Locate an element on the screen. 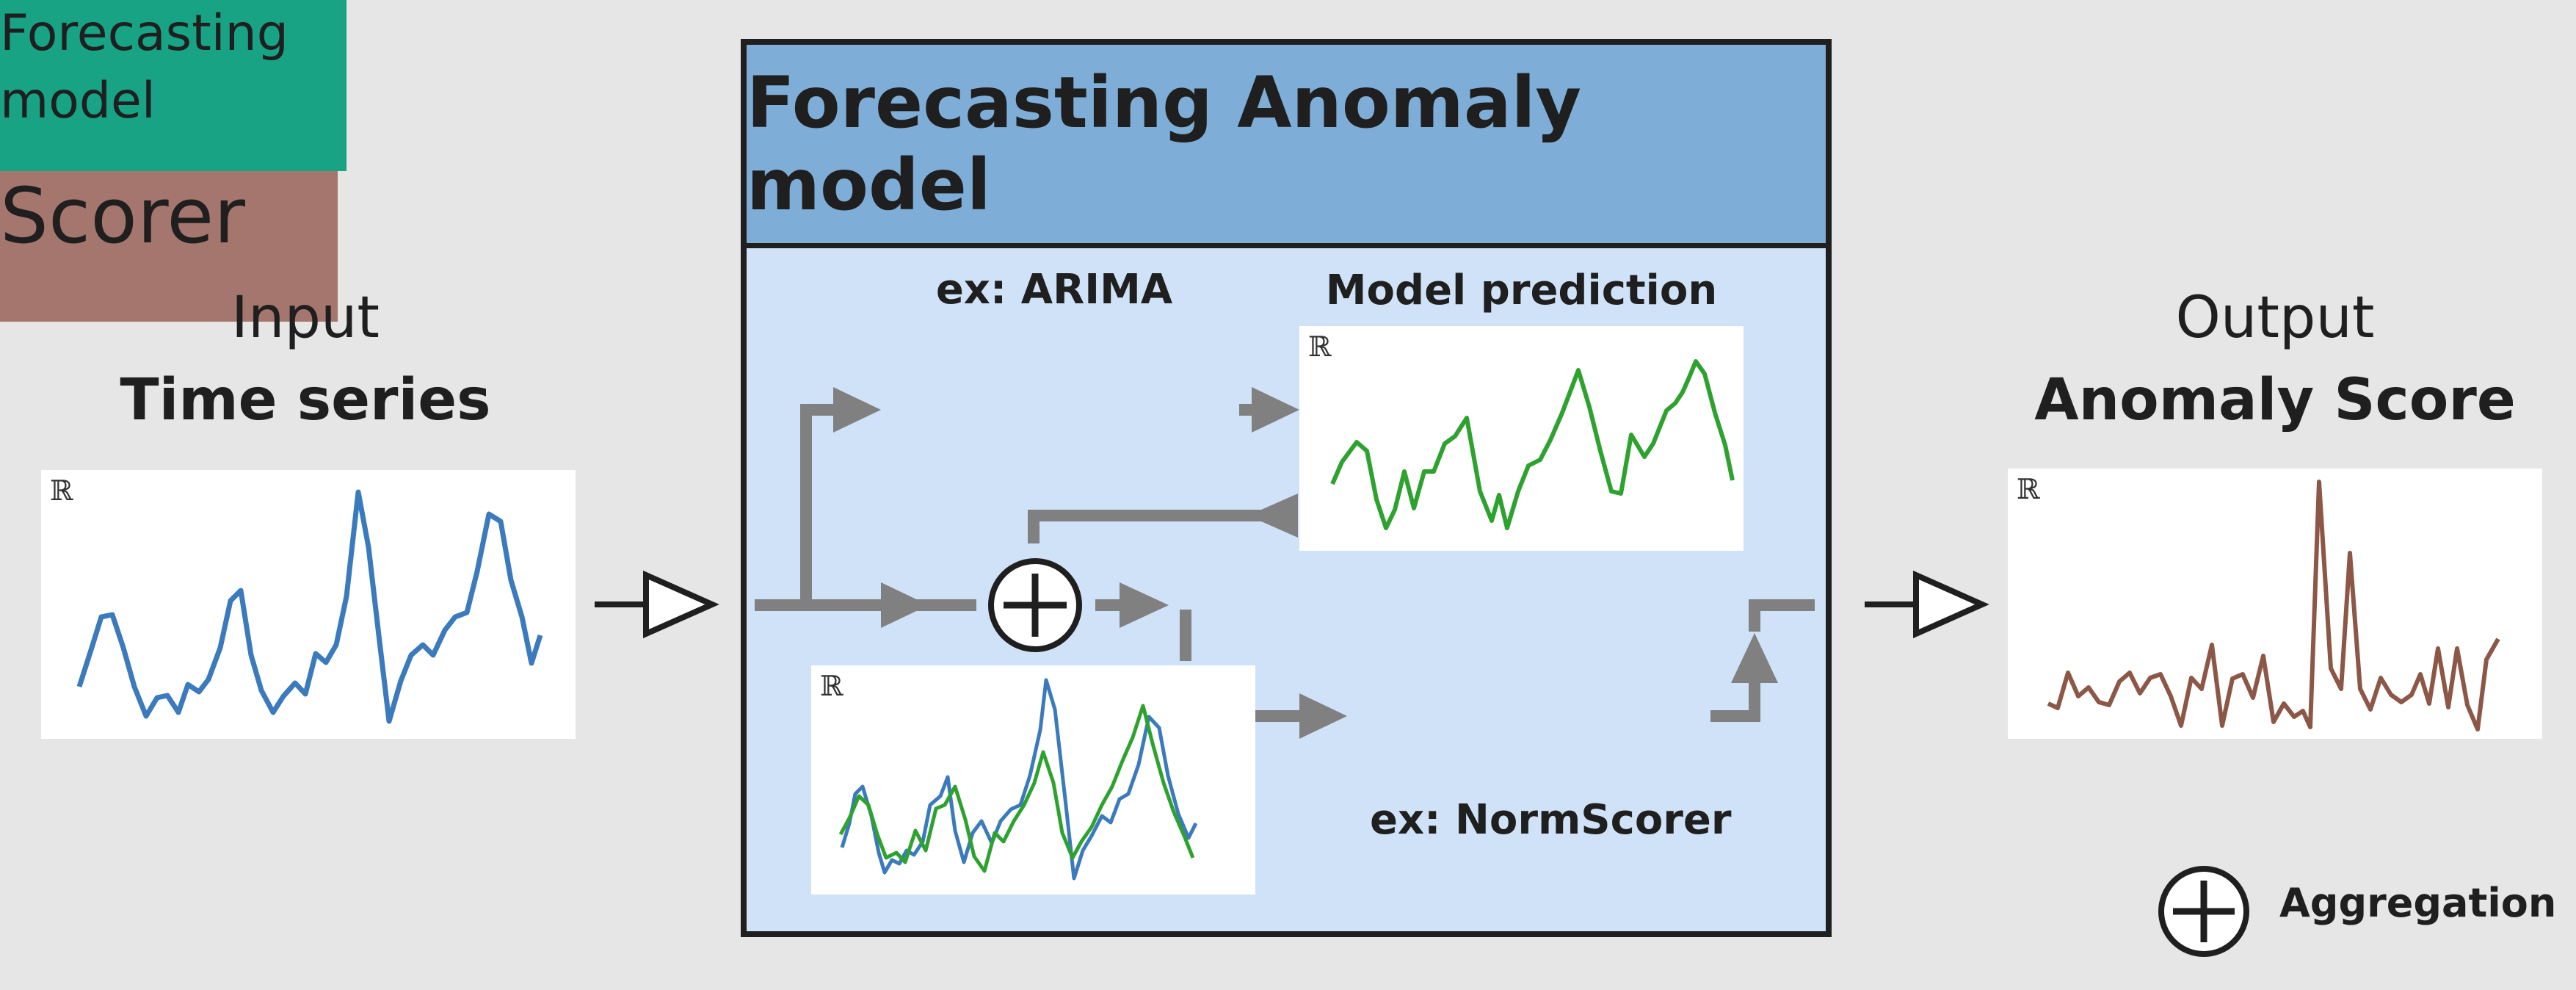 Image resolution: width=2576 pixels, height=990 pixels. scorer-example: ex: NormScorer is located at coordinates (1551, 820).